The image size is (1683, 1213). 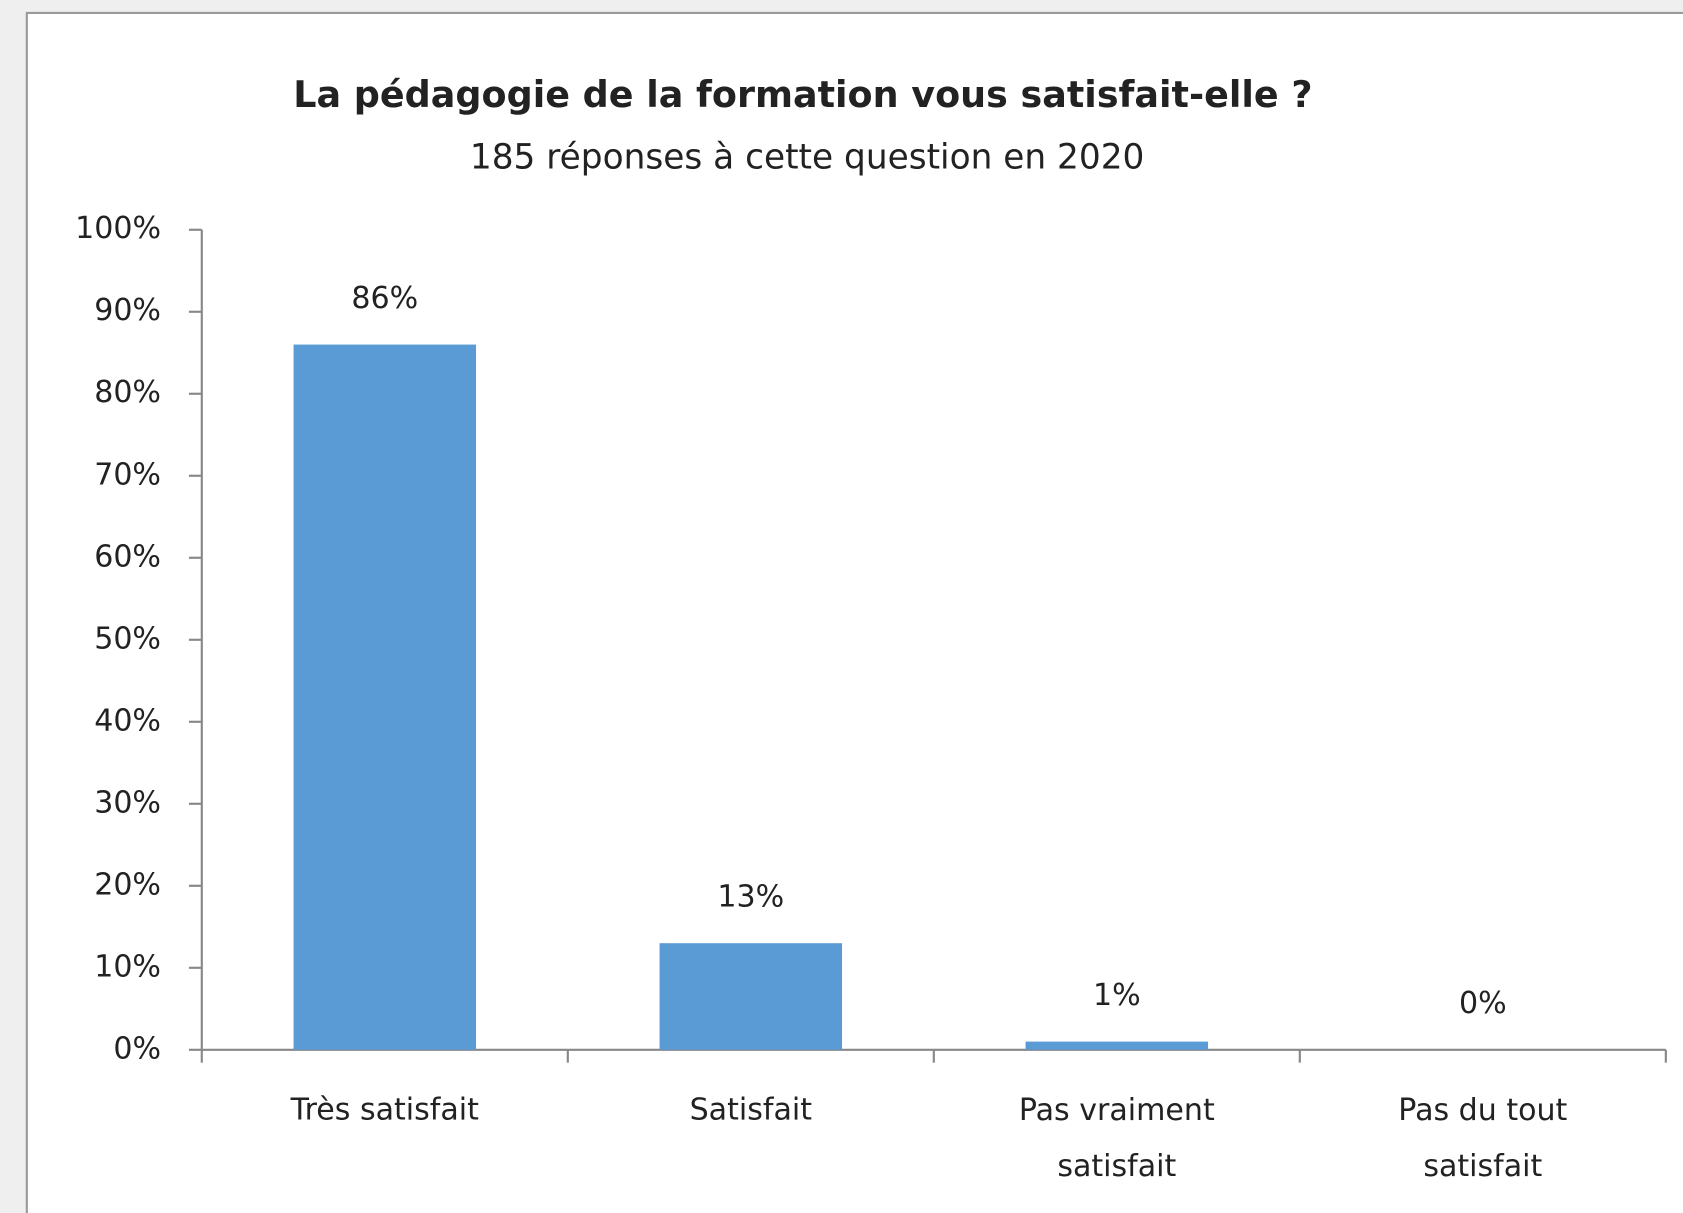 I want to click on y-tick-label: 70%, so click(x=127, y=474).